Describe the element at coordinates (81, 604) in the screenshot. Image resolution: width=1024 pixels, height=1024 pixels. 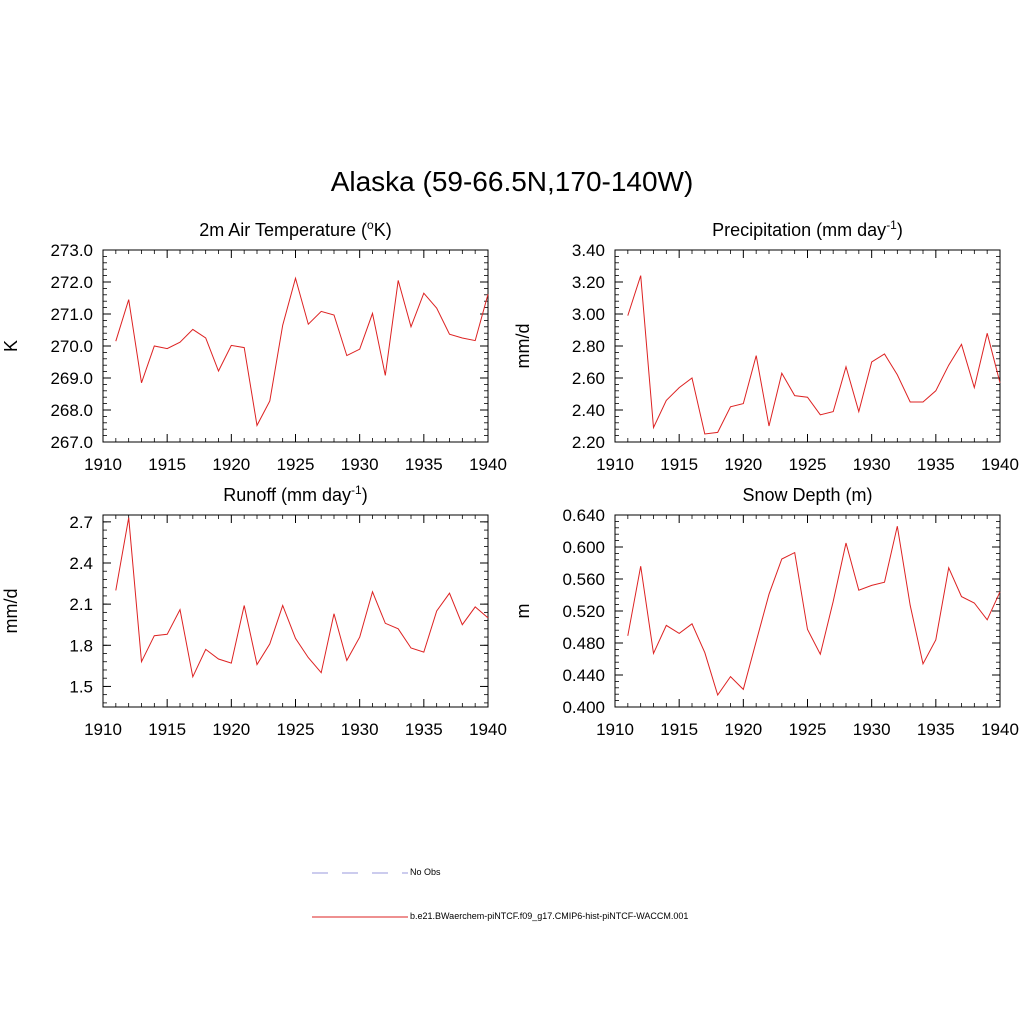
I see `y-tick-label: 2.1` at that location.